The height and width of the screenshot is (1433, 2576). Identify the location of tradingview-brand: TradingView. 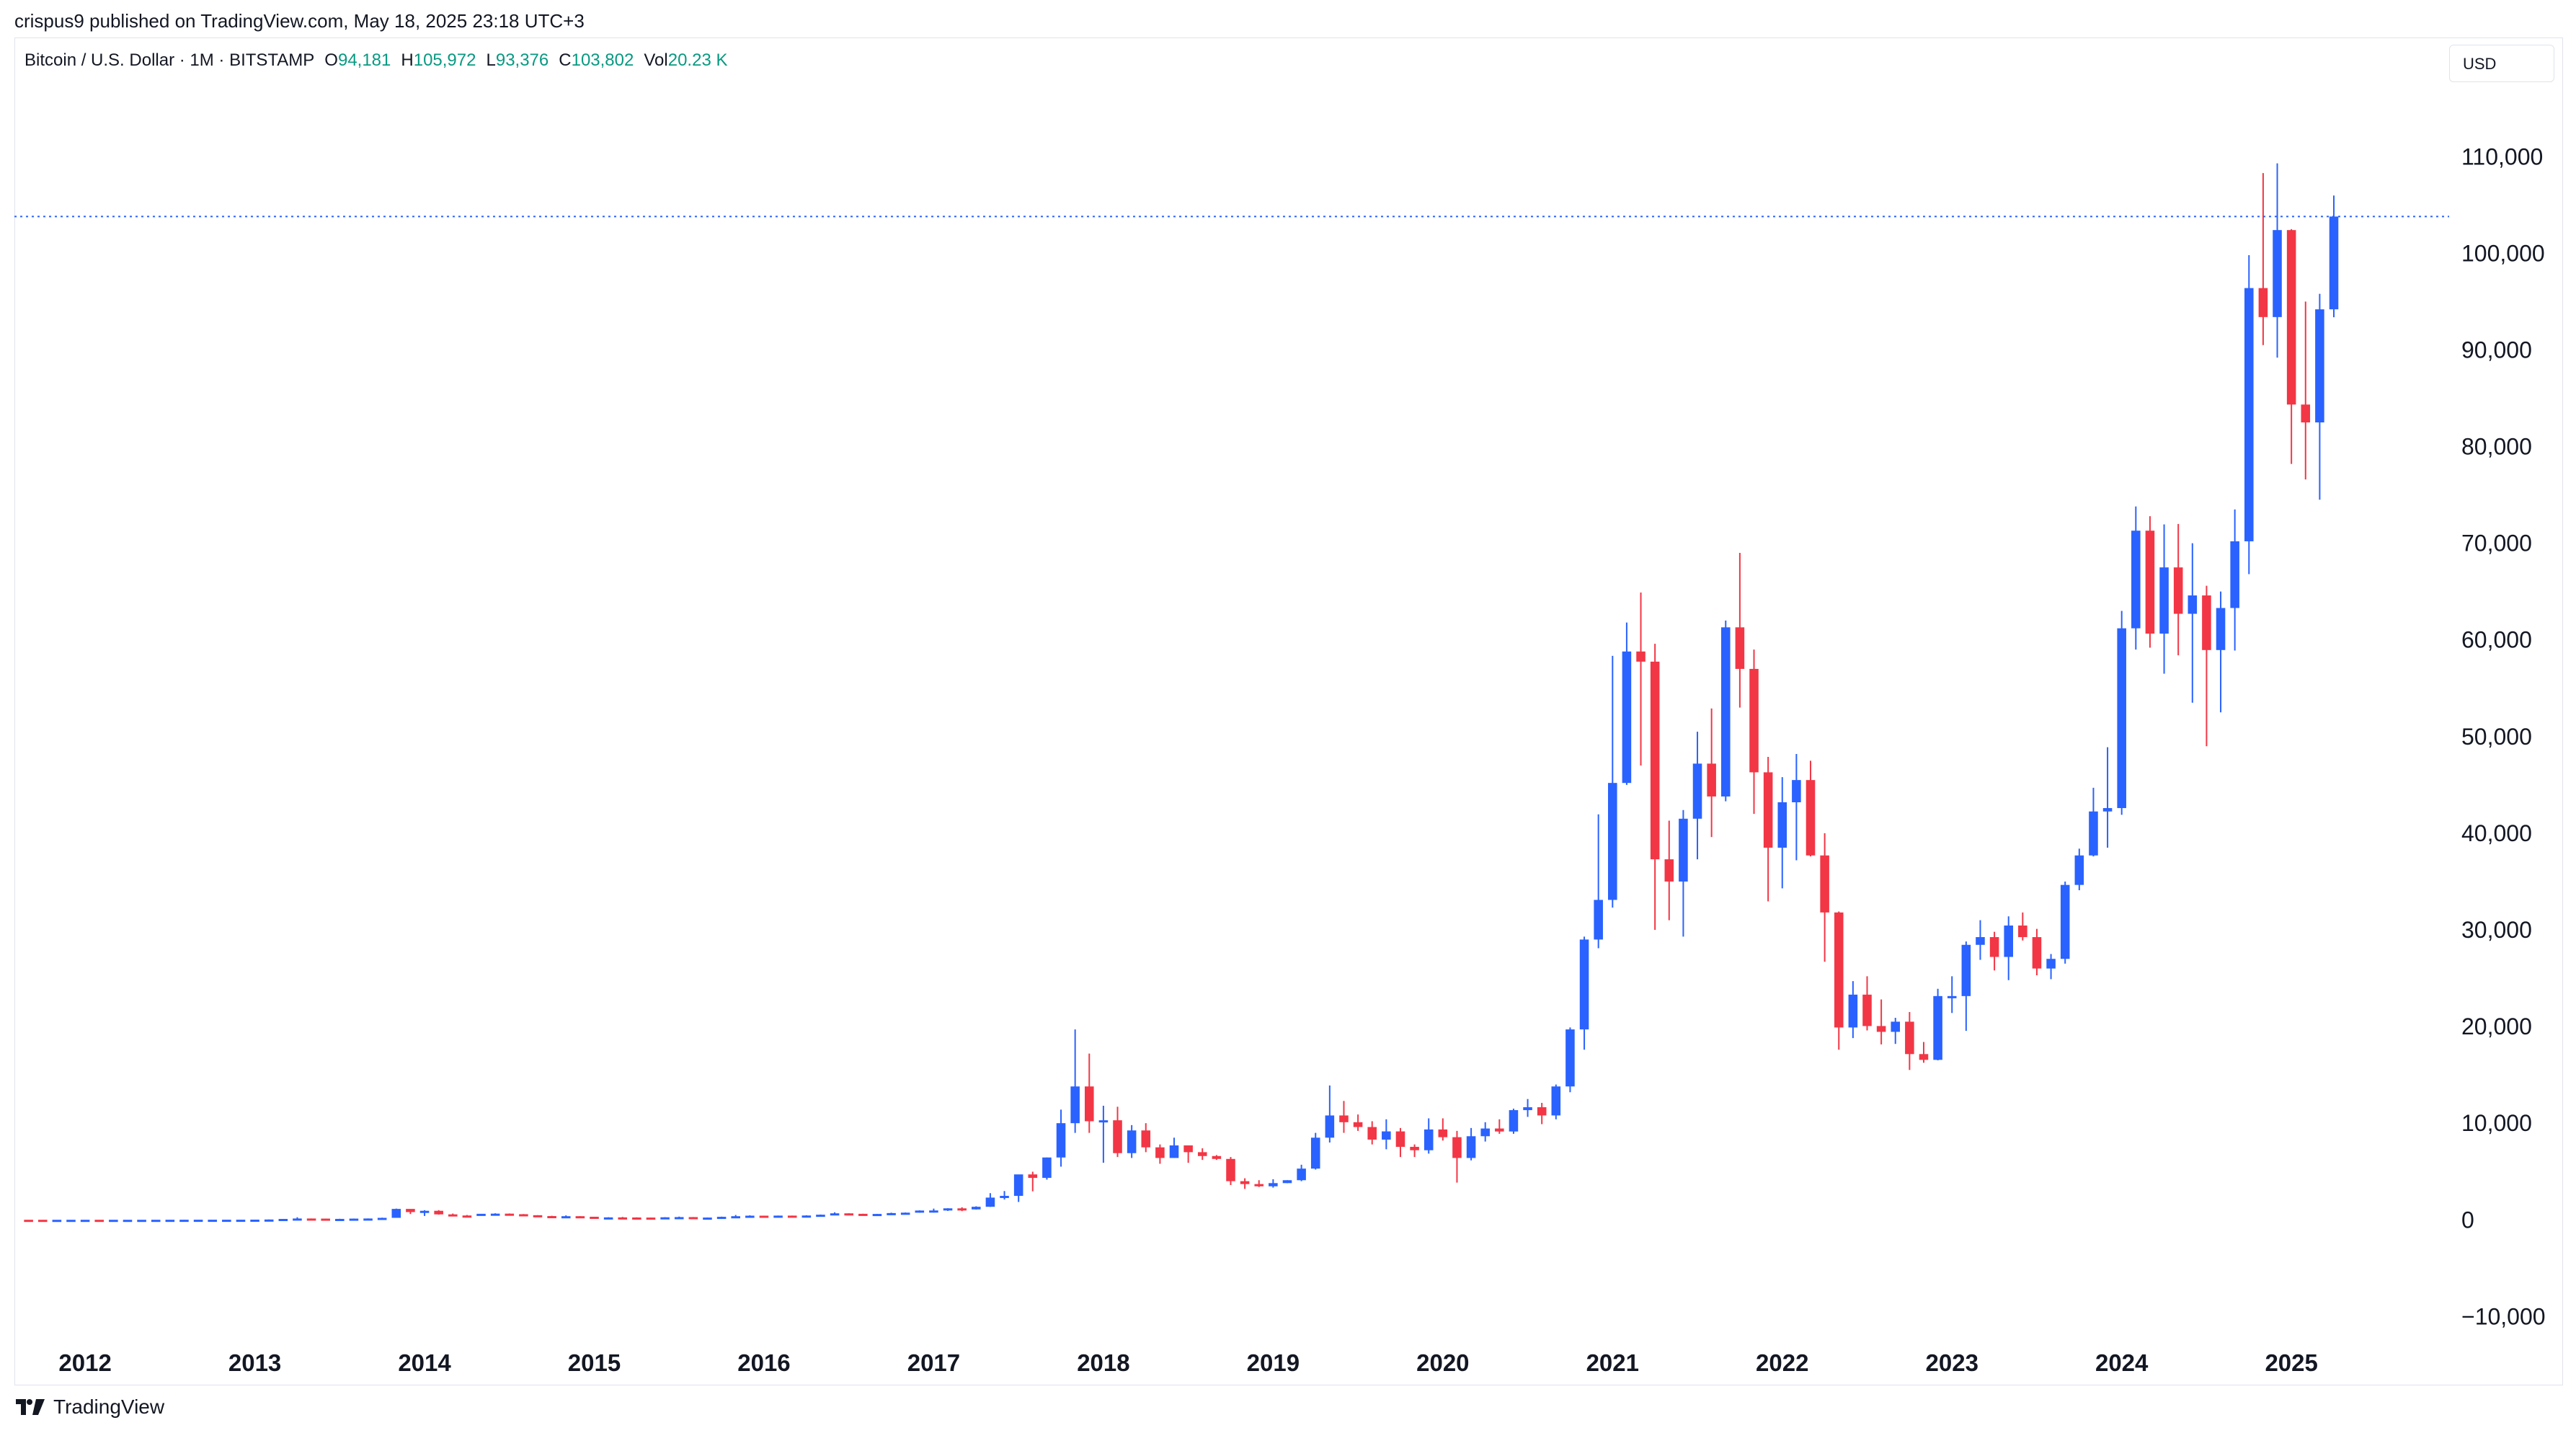
(89, 1407).